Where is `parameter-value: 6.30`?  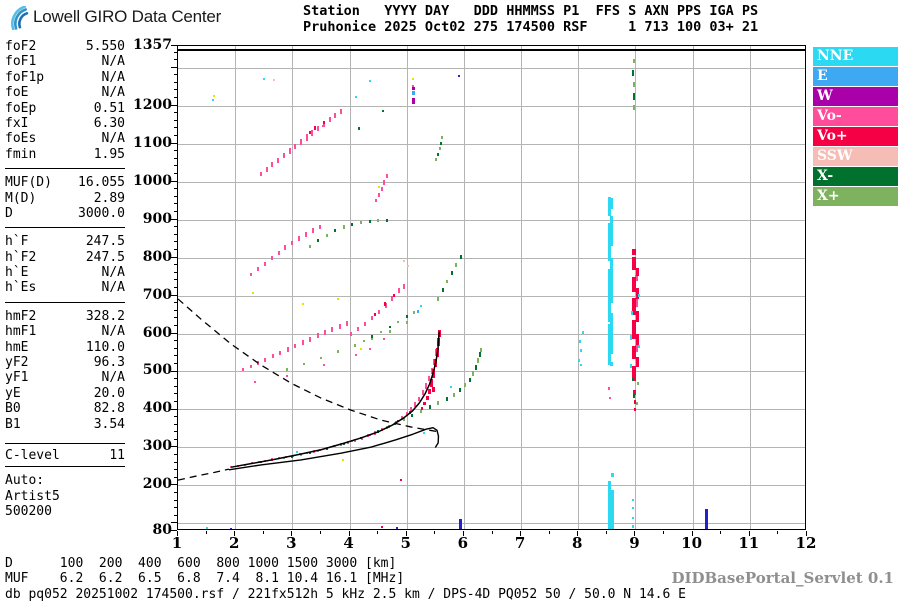
parameter-value: 6.30 is located at coordinates (109, 123).